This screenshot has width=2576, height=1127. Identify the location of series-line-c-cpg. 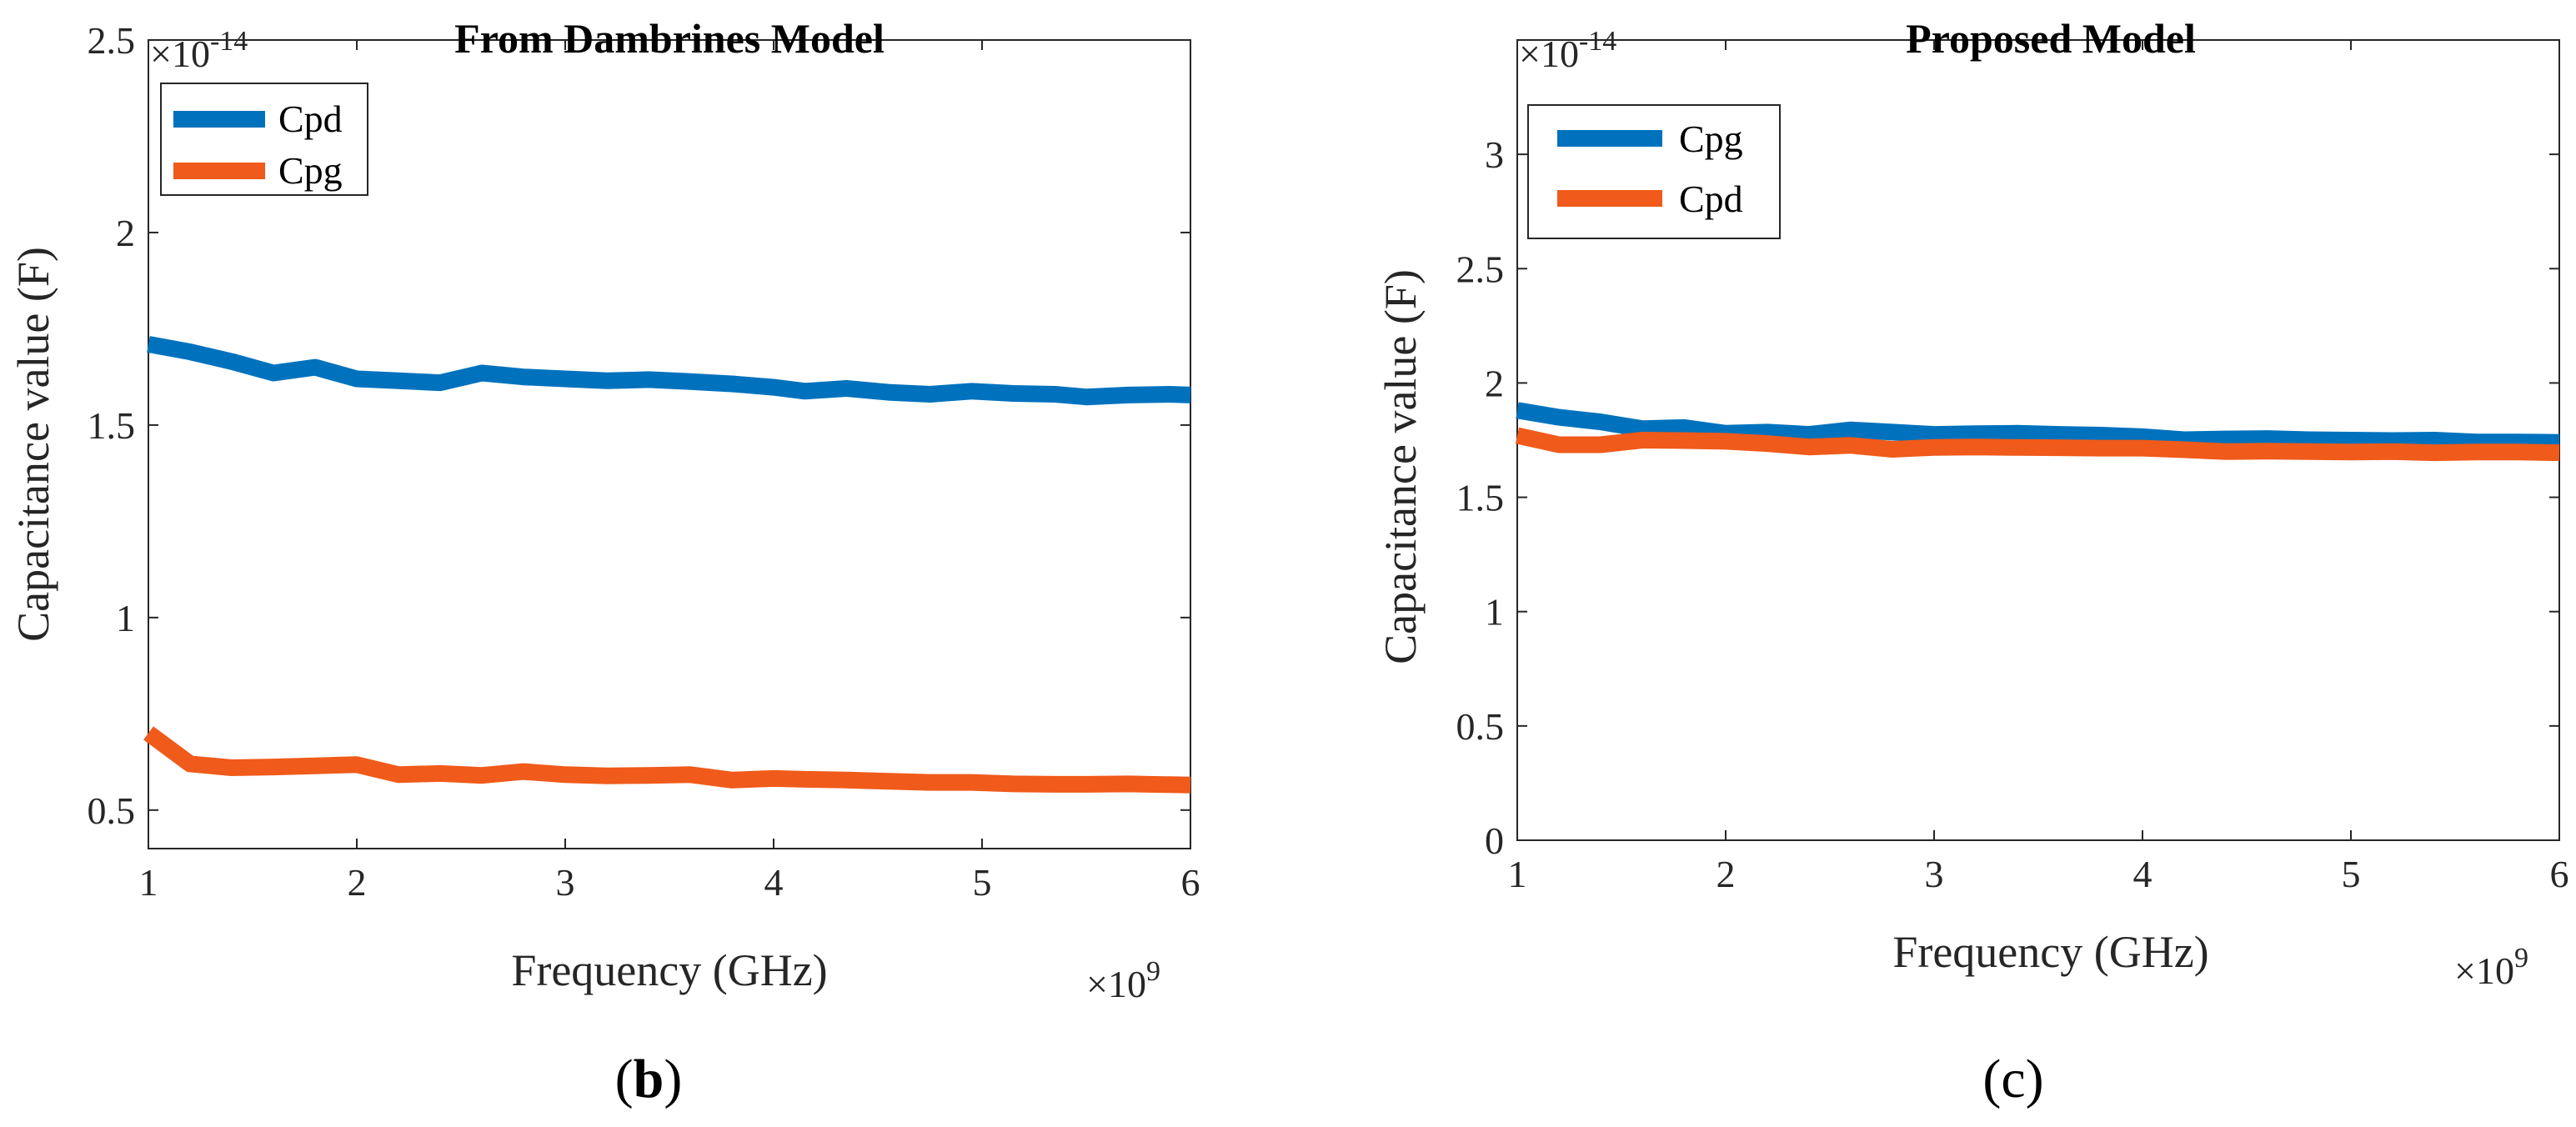
(2038, 426).